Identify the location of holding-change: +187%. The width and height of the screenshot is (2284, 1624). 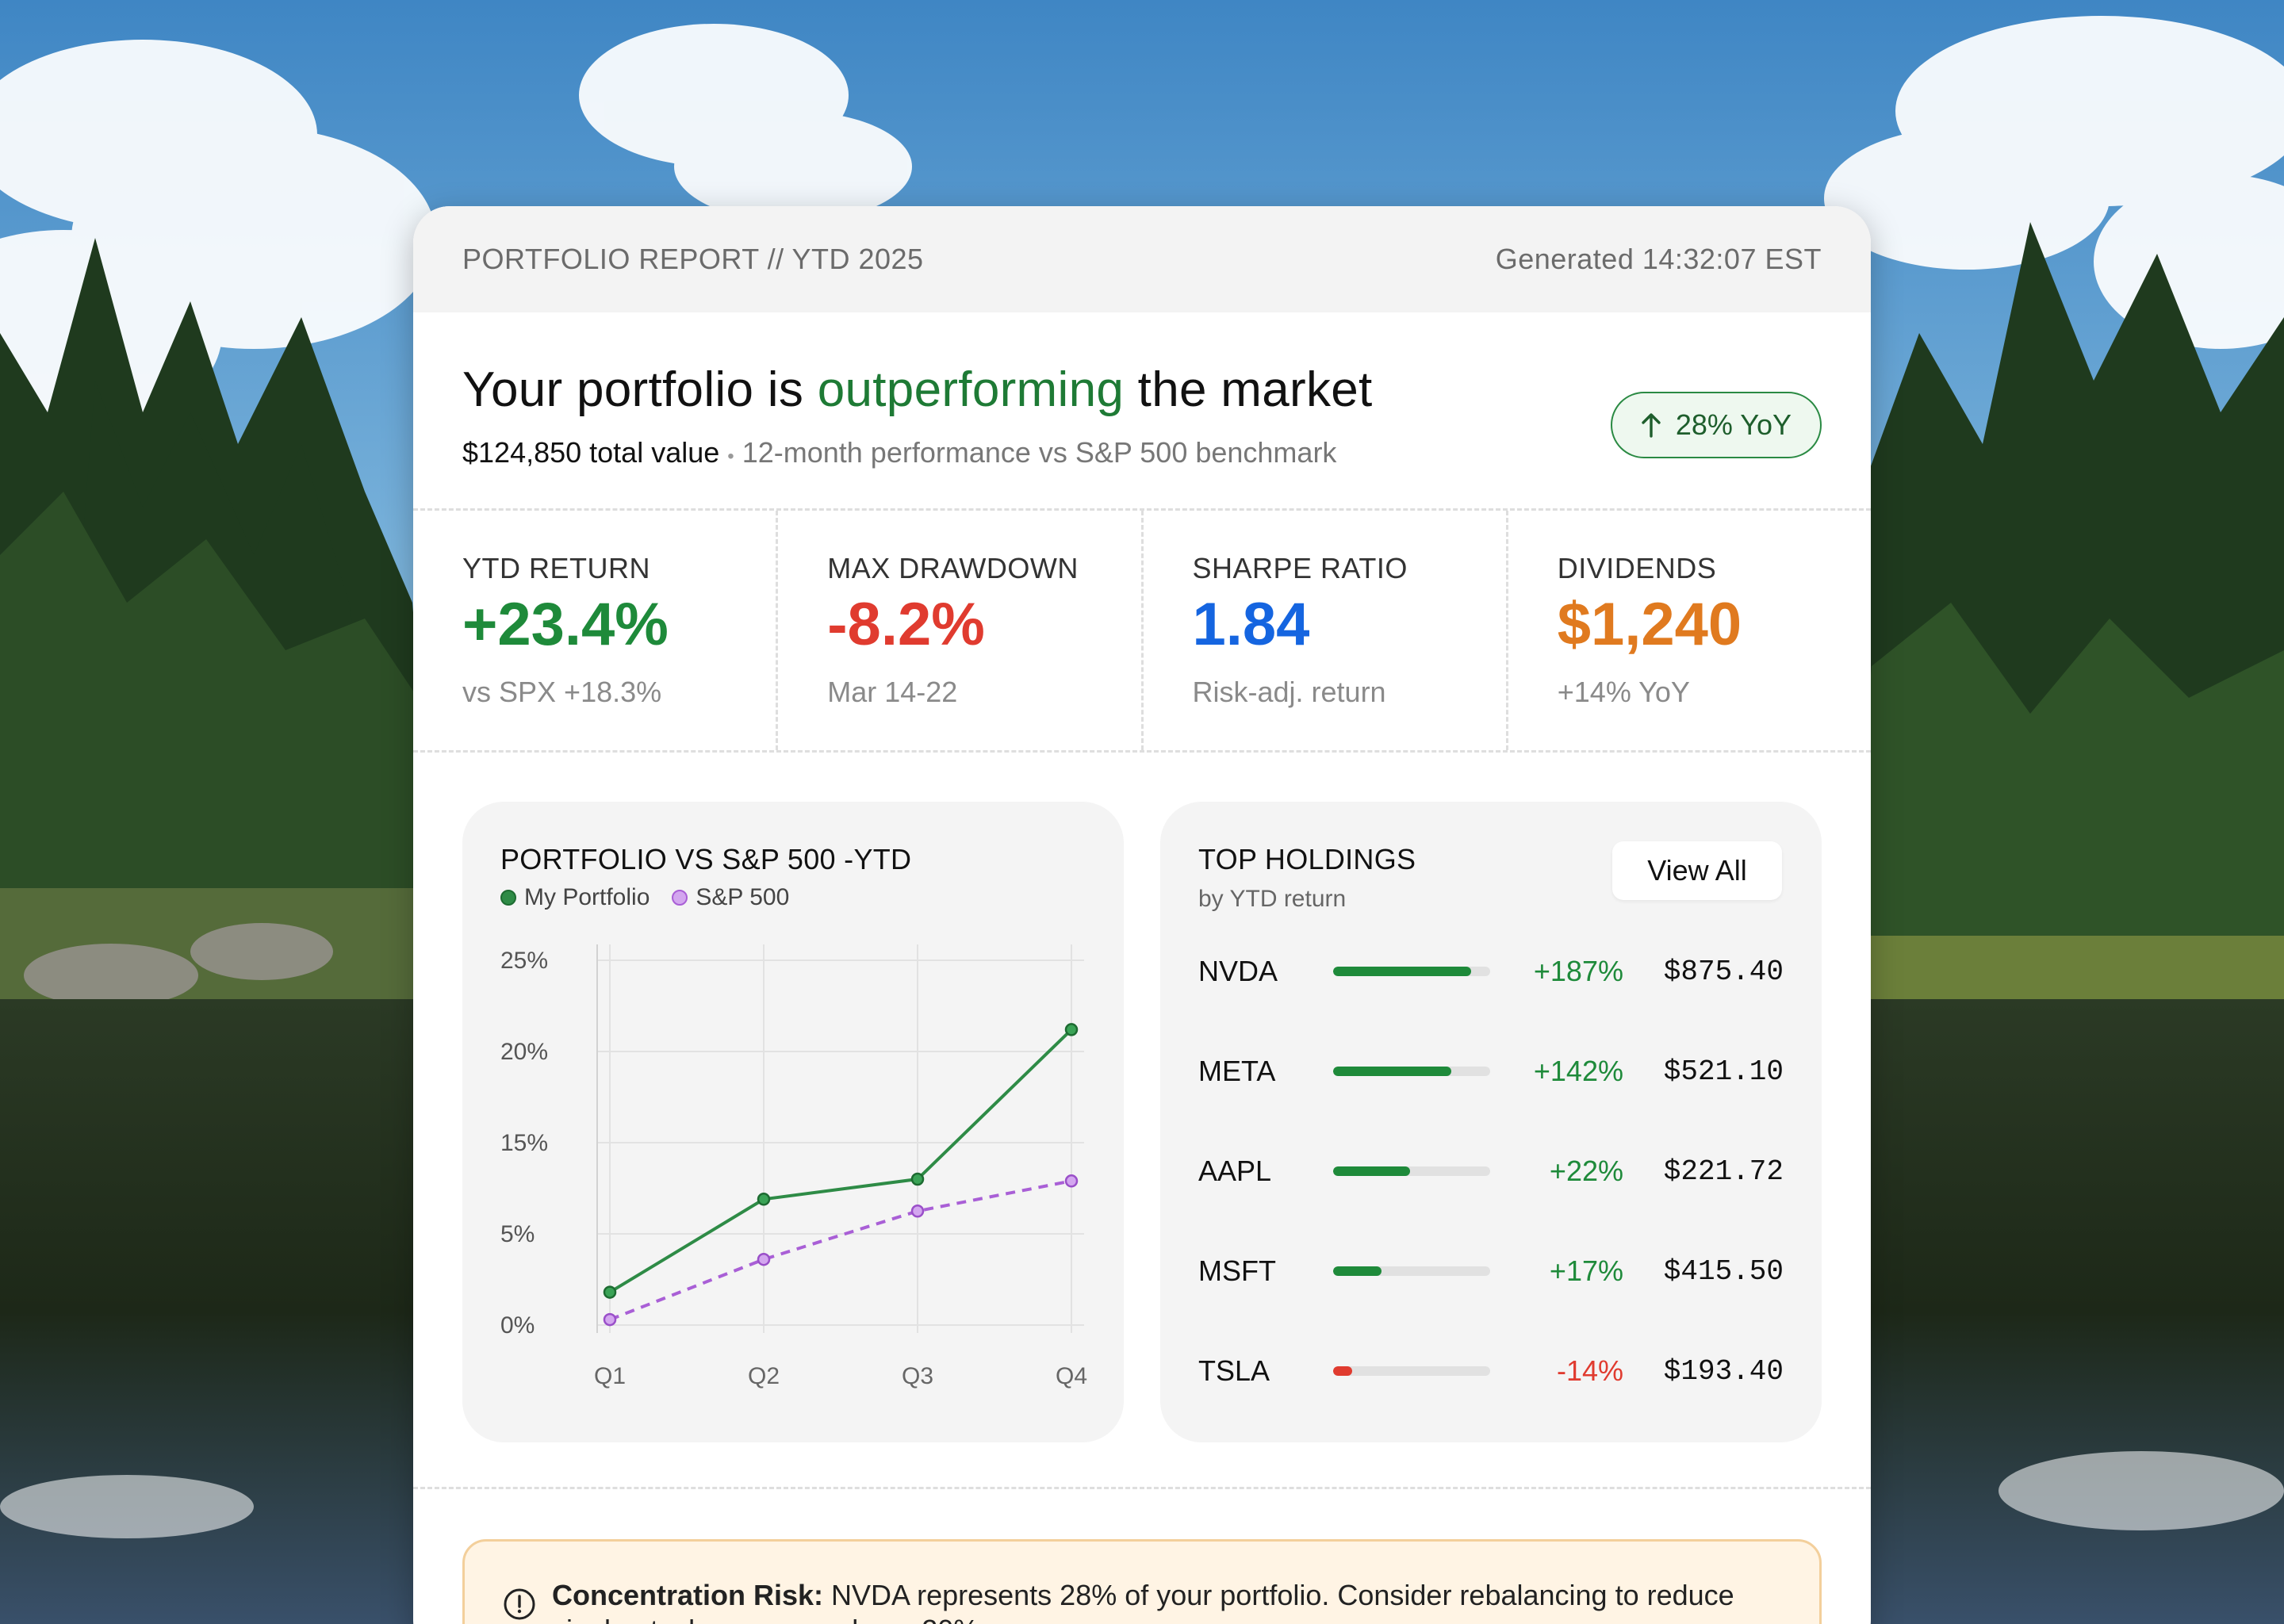
(1578, 971).